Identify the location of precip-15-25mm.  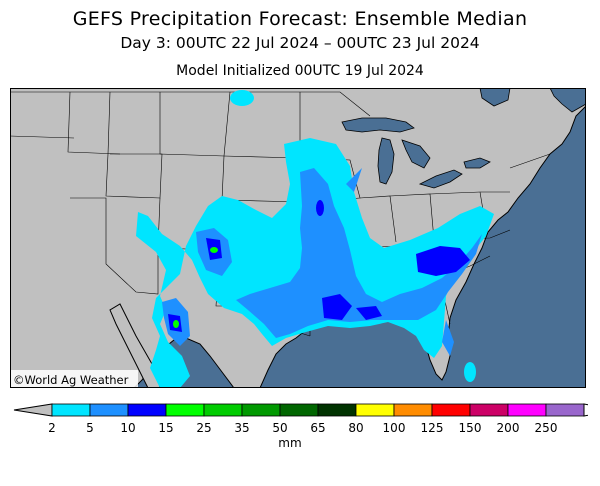
(195, 287).